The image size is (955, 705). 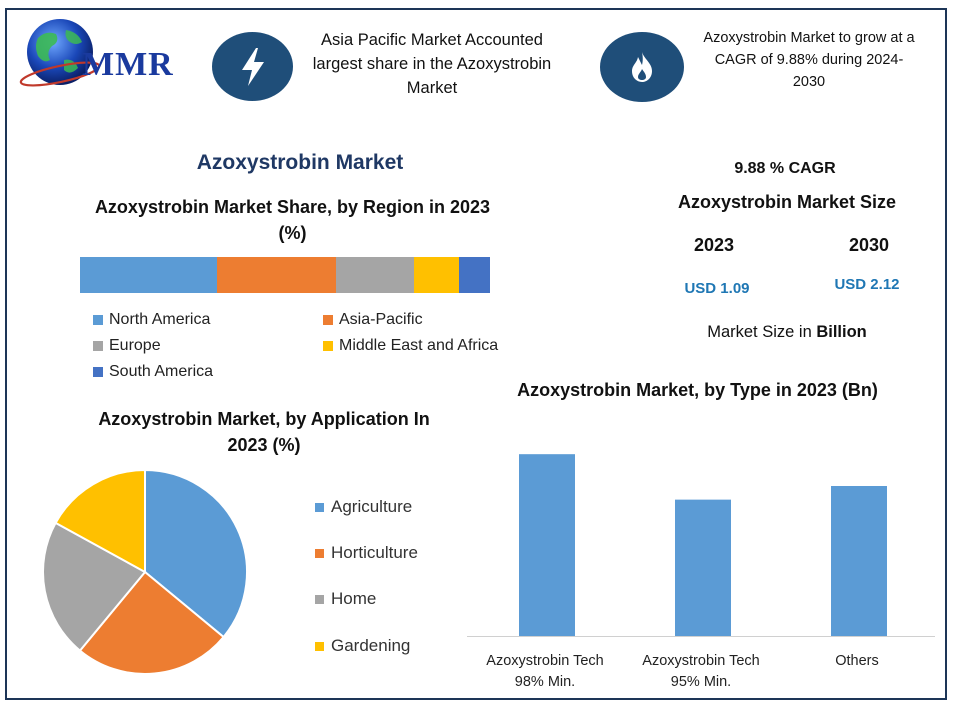 What do you see at coordinates (869, 245) in the screenshot?
I see `year-2030: 2030` at bounding box center [869, 245].